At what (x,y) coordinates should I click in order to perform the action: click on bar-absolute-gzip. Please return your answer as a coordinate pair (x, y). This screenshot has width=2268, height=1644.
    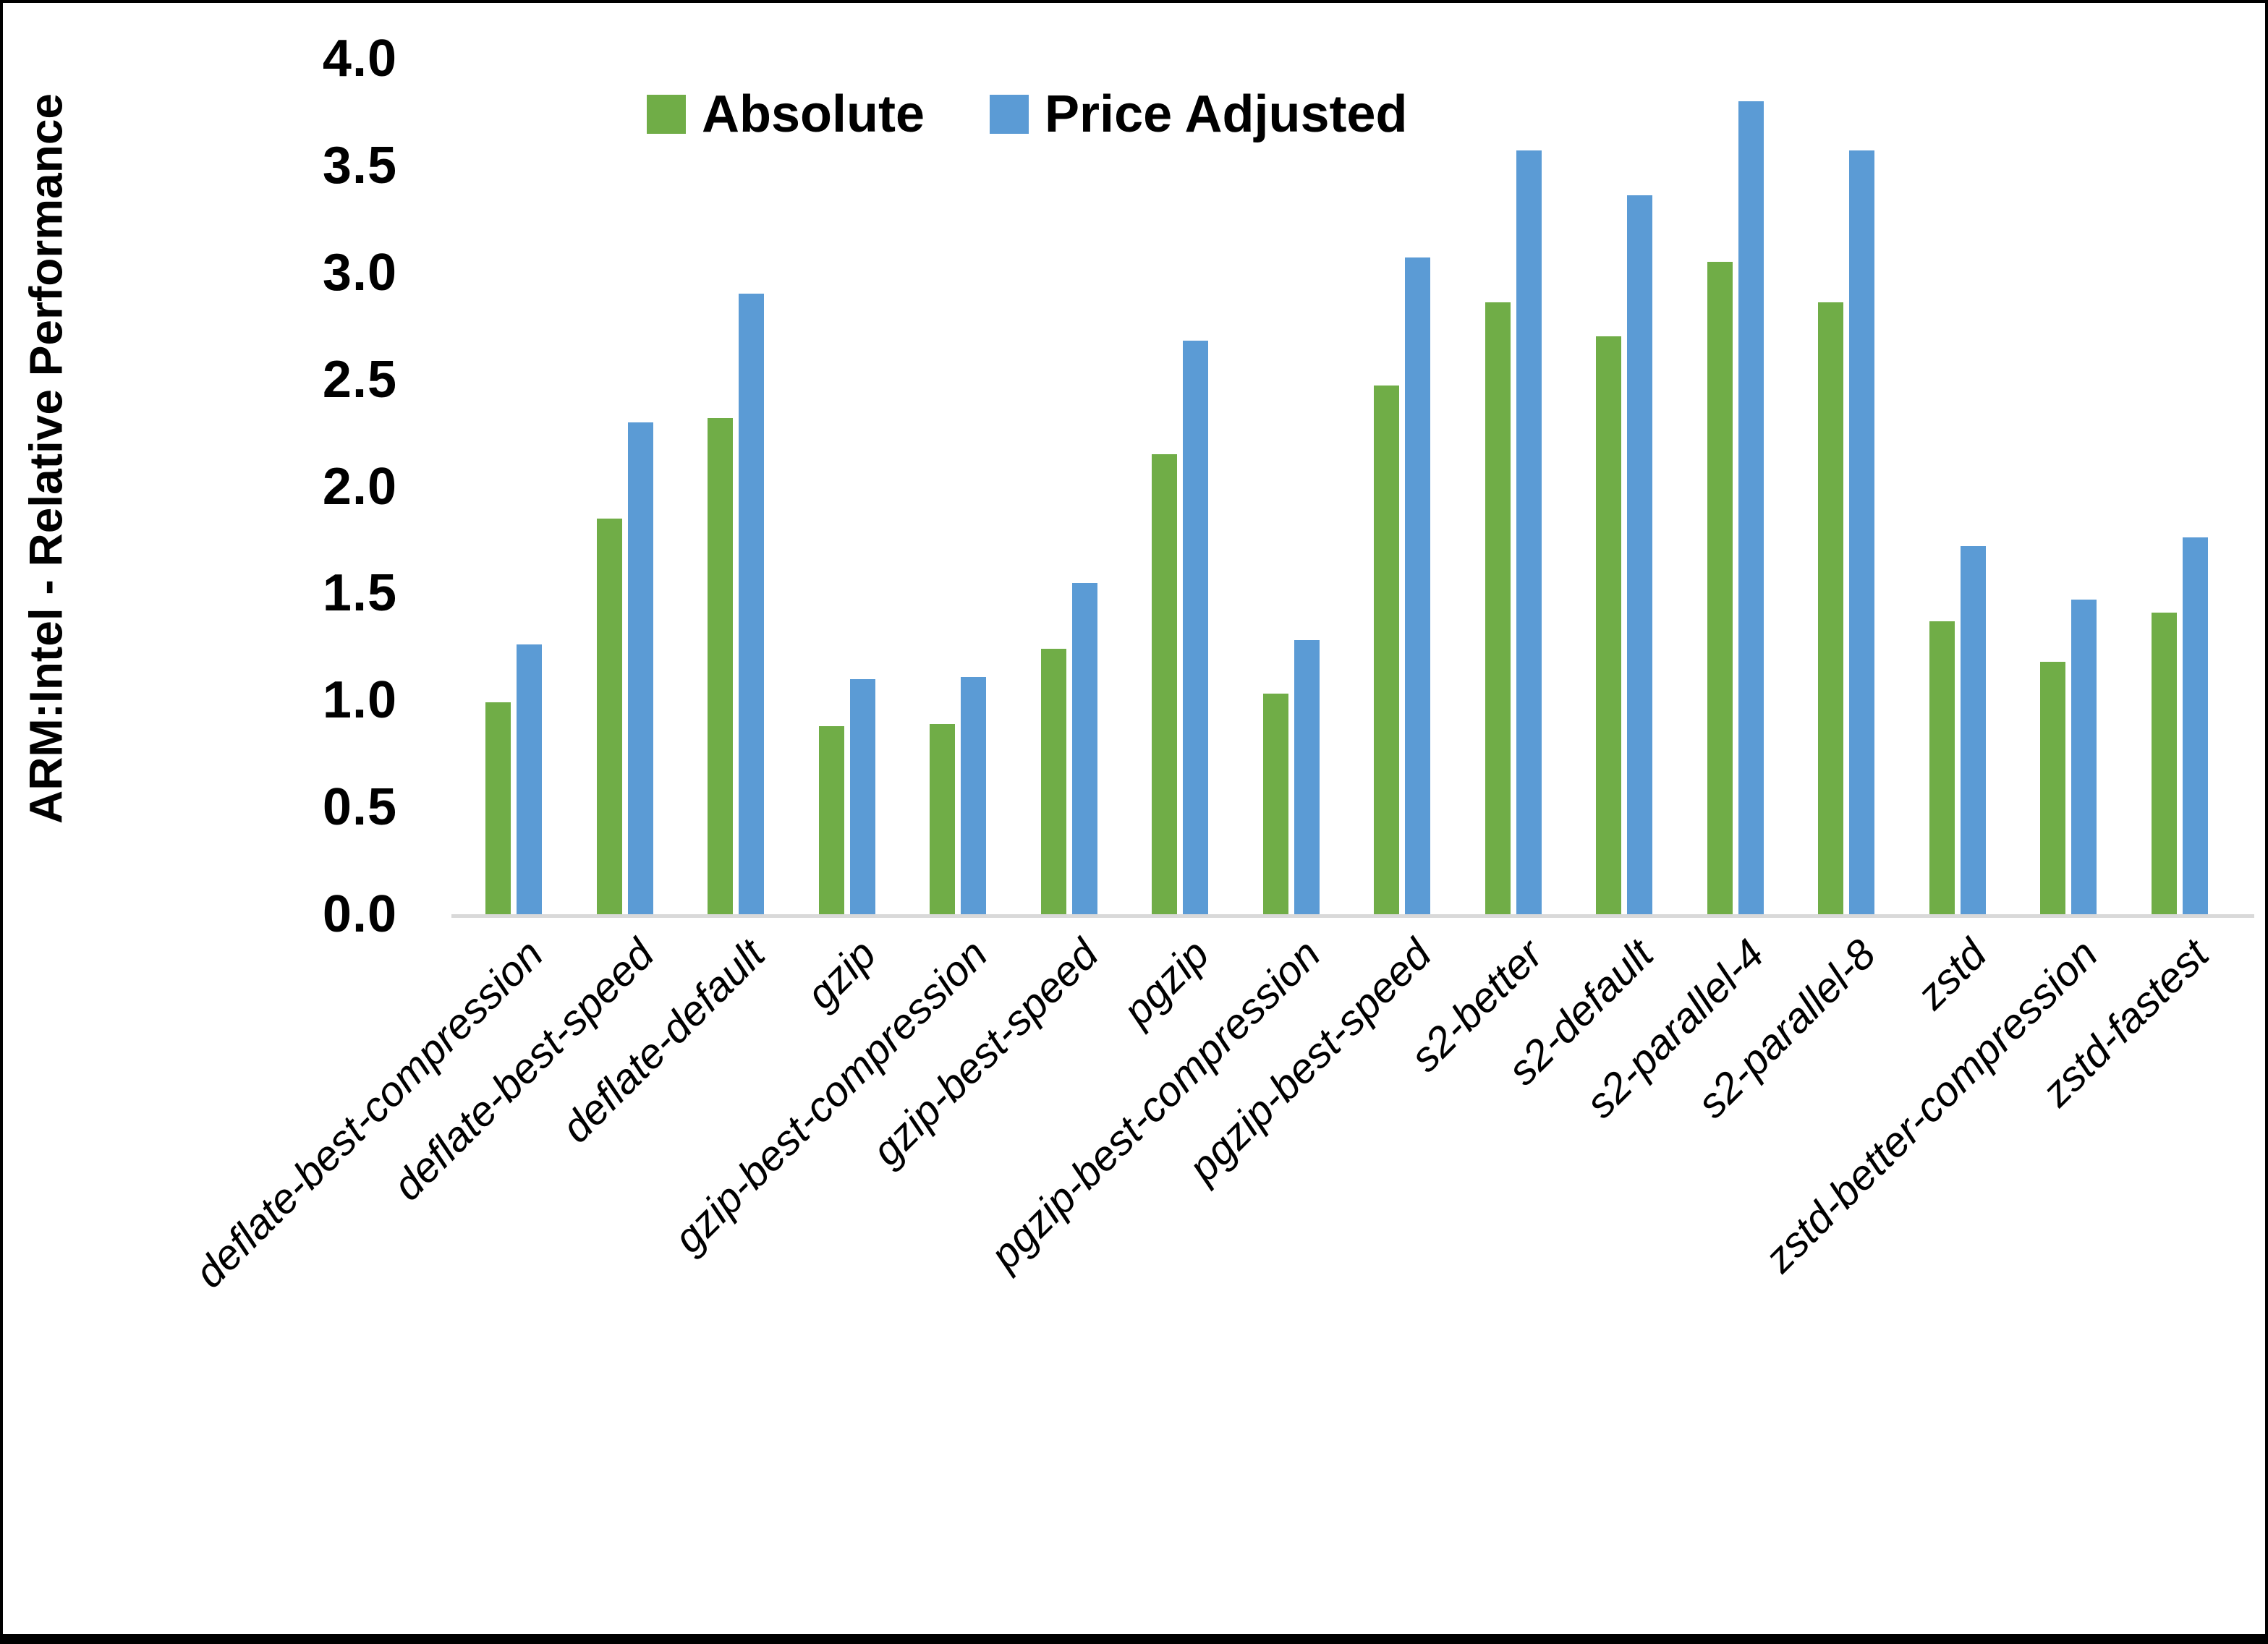
    Looking at the image, I should click on (831, 819).